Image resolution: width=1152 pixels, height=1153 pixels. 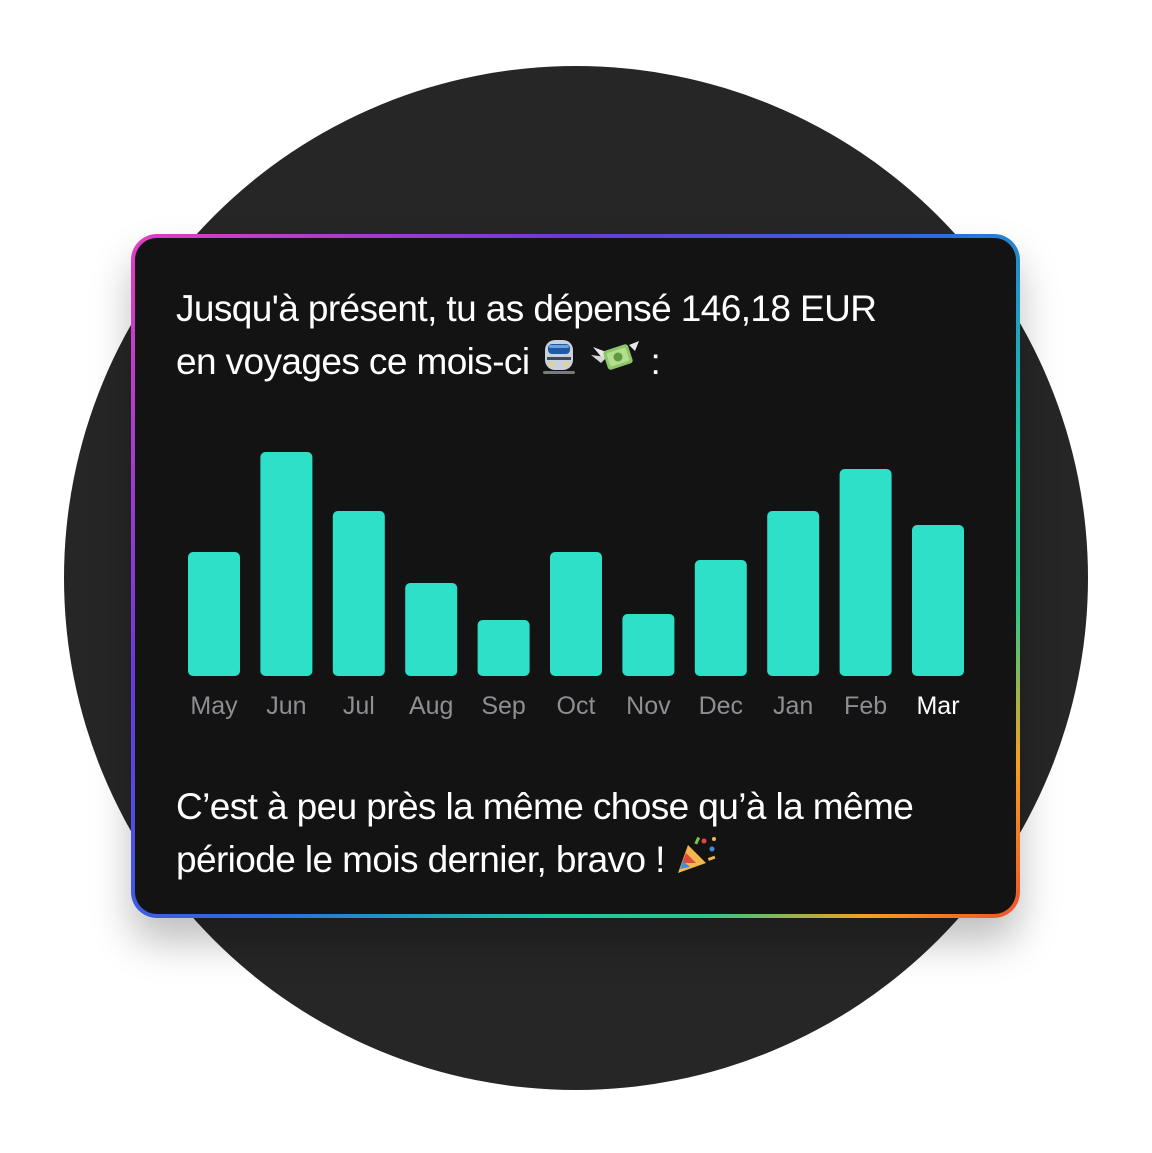 What do you see at coordinates (793, 706) in the screenshot?
I see `tick-label-jan: Jan` at bounding box center [793, 706].